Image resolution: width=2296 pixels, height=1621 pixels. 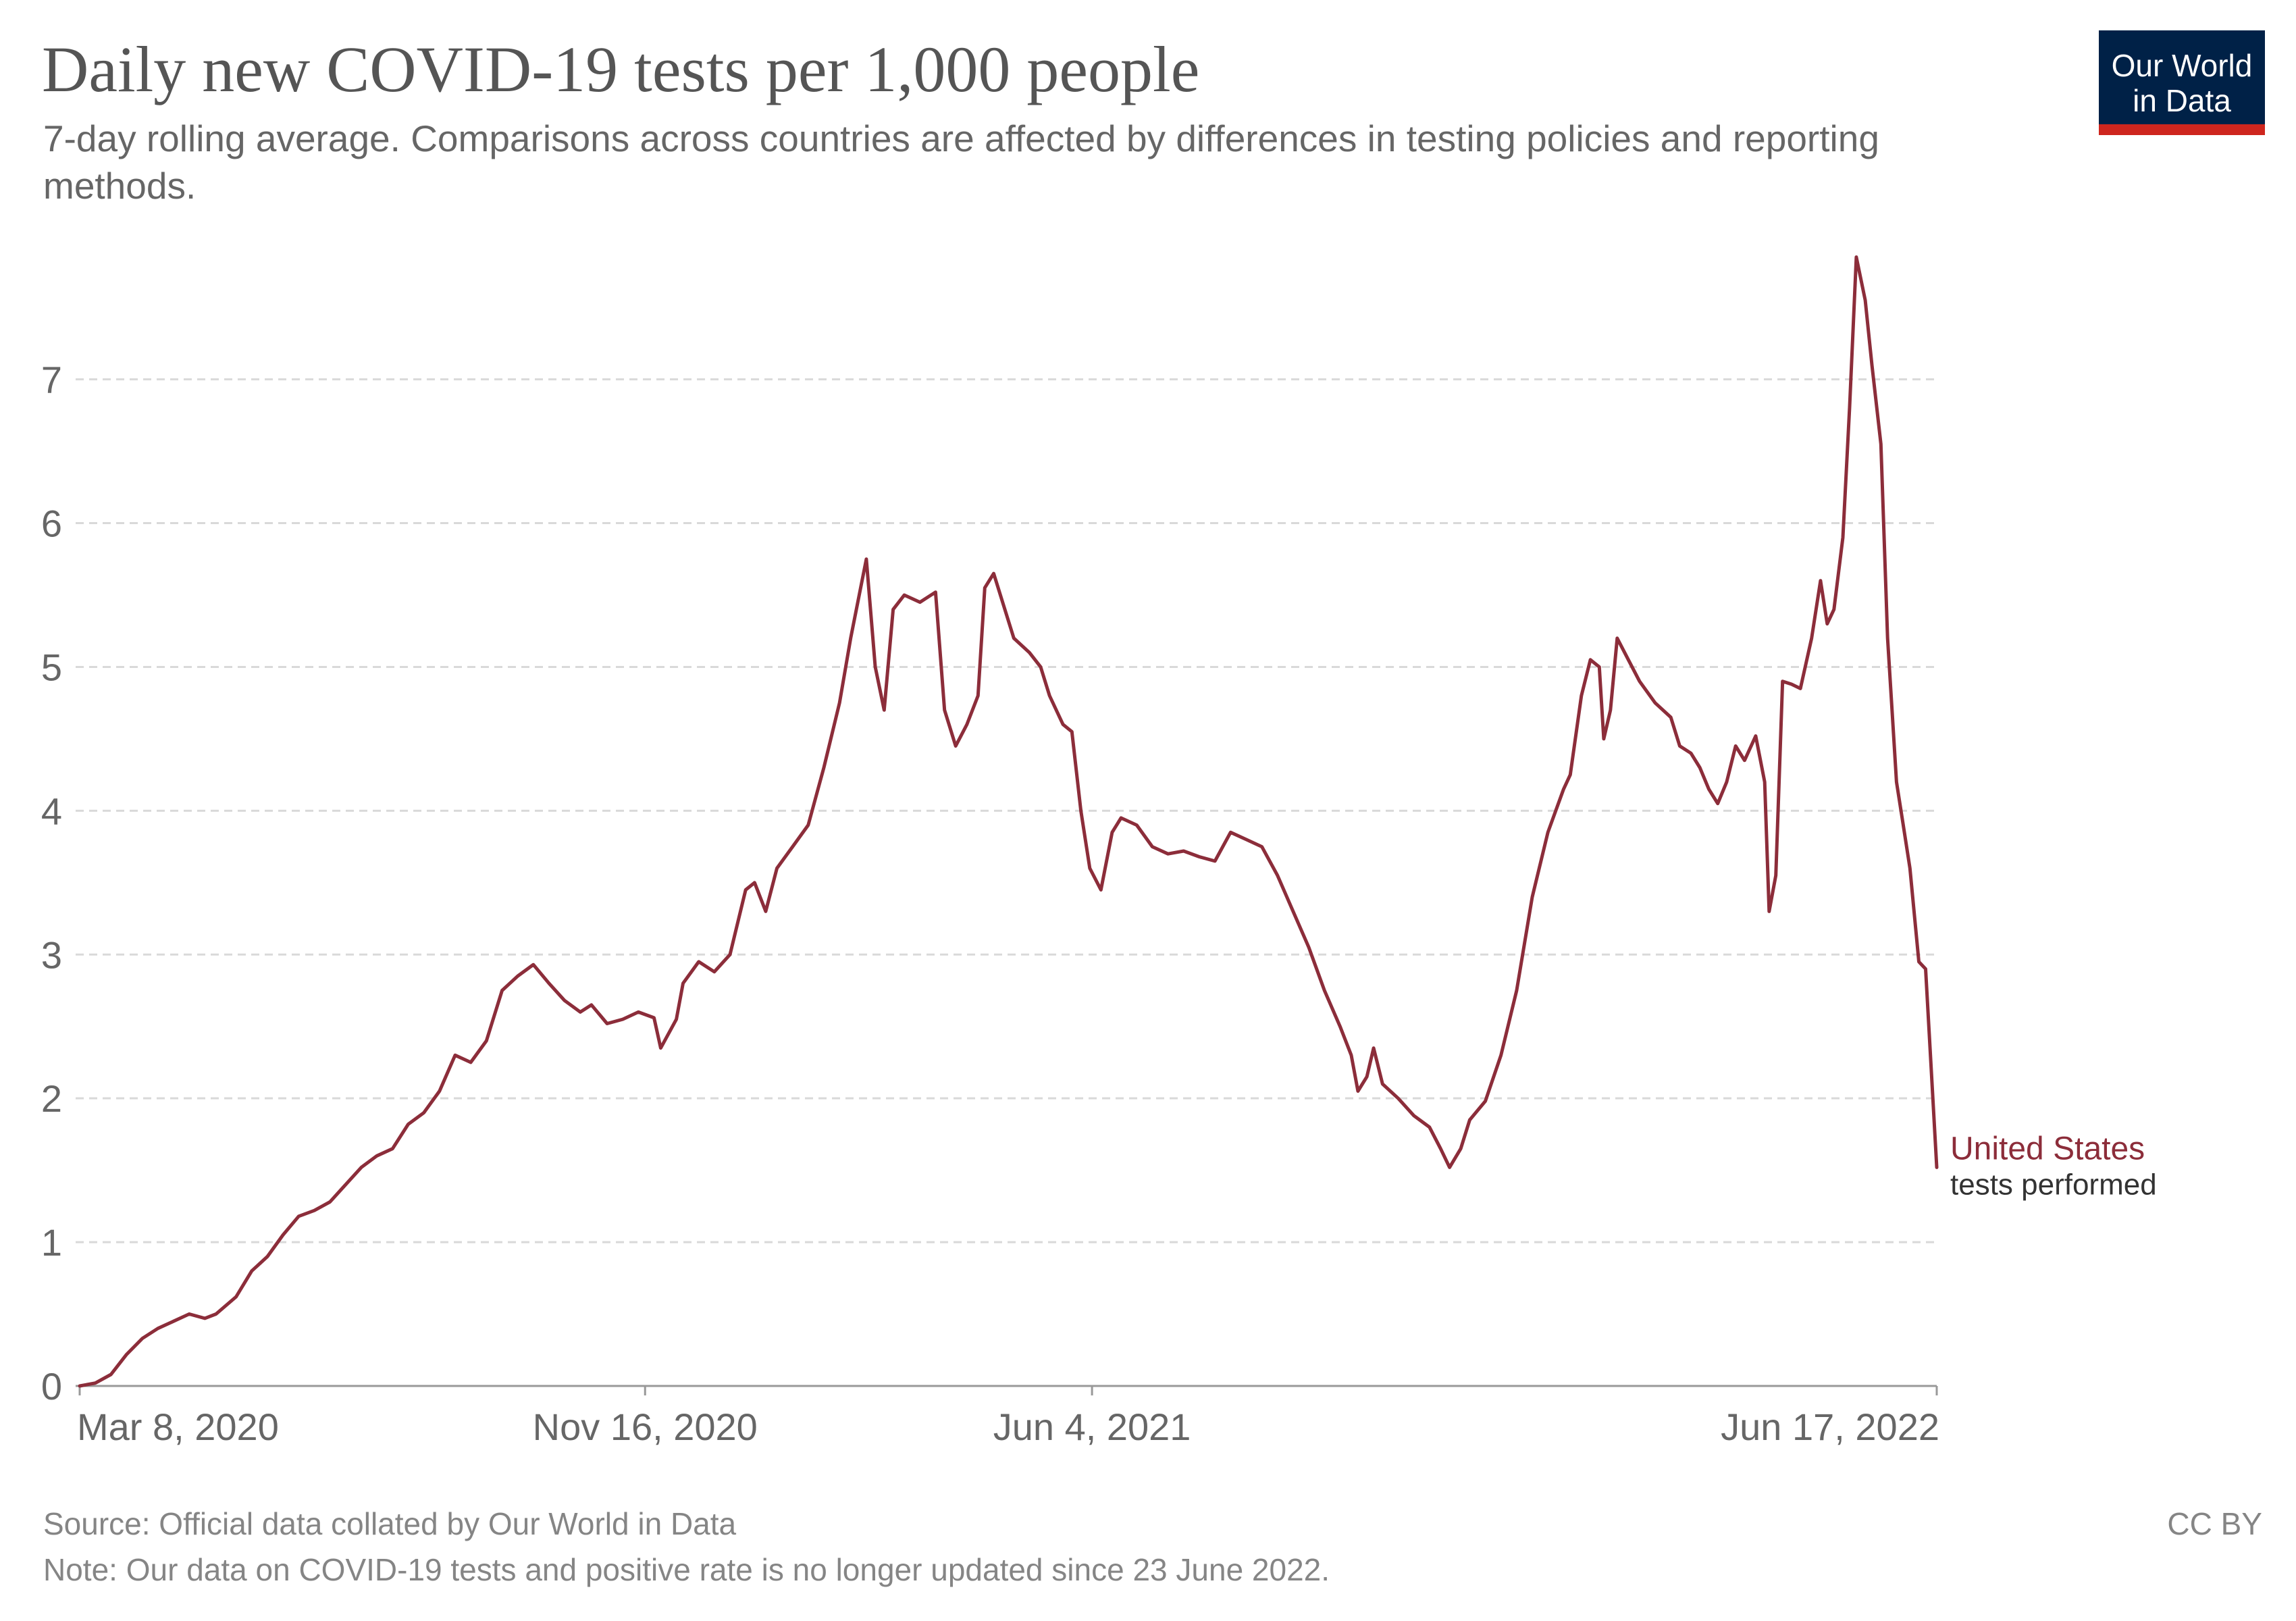 I want to click on series-label-name: United States, so click(x=2047, y=1148).